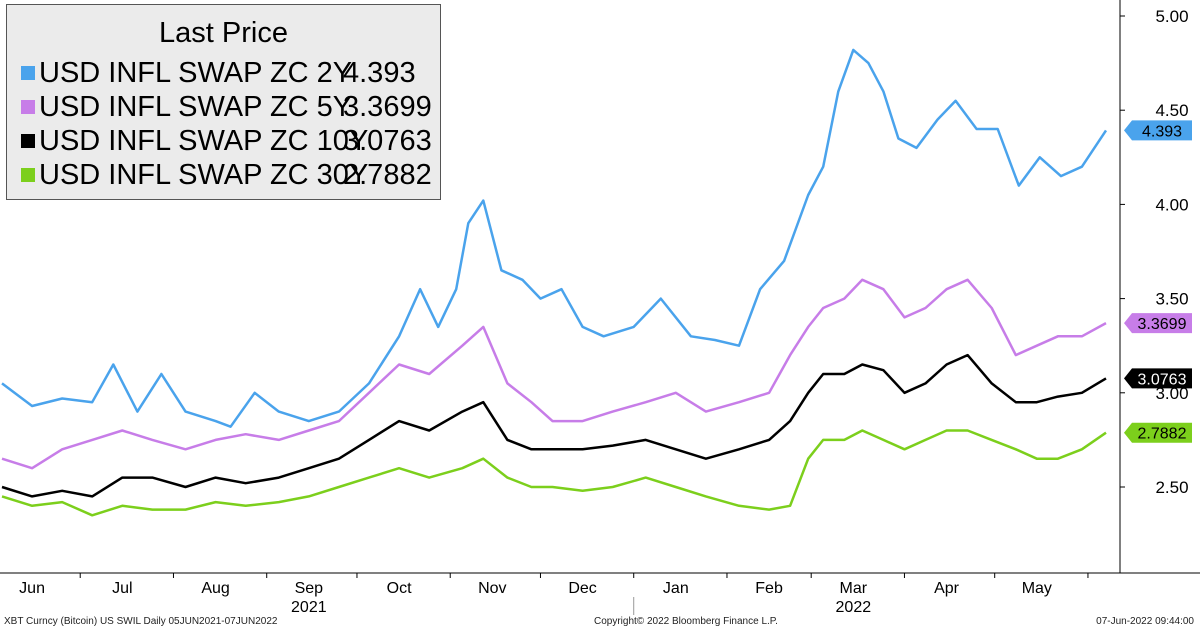 The image size is (1200, 633). What do you see at coordinates (28, 73) in the screenshot?
I see `legend-swatch-2y` at bounding box center [28, 73].